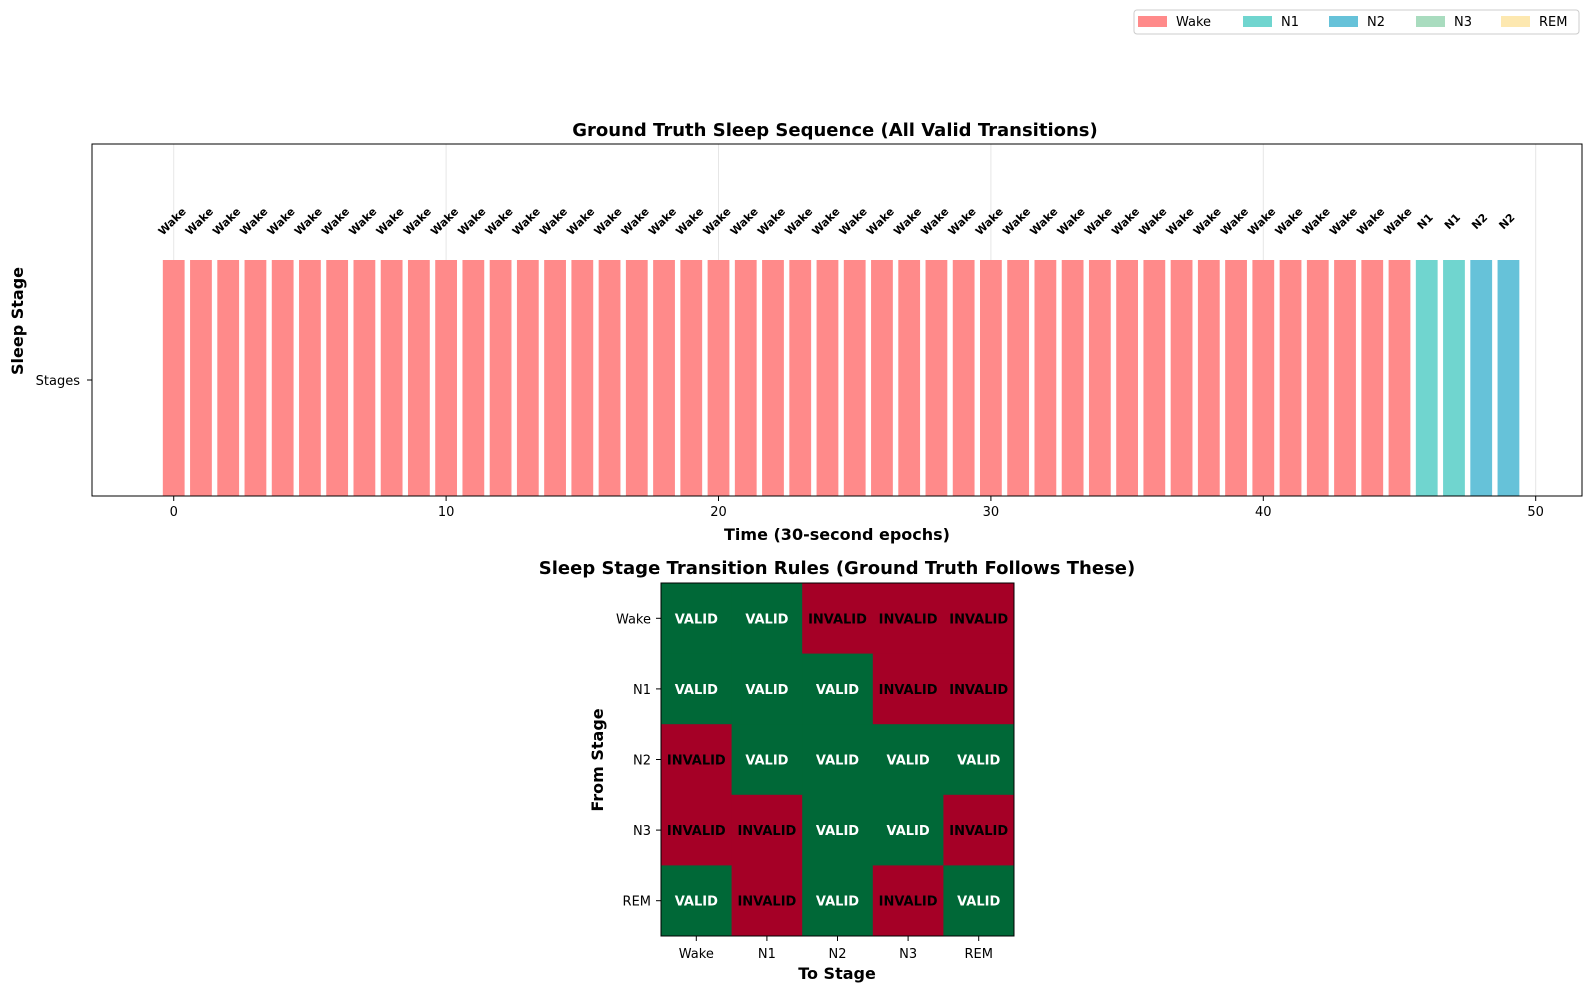  What do you see at coordinates (1398, 221) in the screenshot?
I see `bar-label-epoch-45: Wake` at bounding box center [1398, 221].